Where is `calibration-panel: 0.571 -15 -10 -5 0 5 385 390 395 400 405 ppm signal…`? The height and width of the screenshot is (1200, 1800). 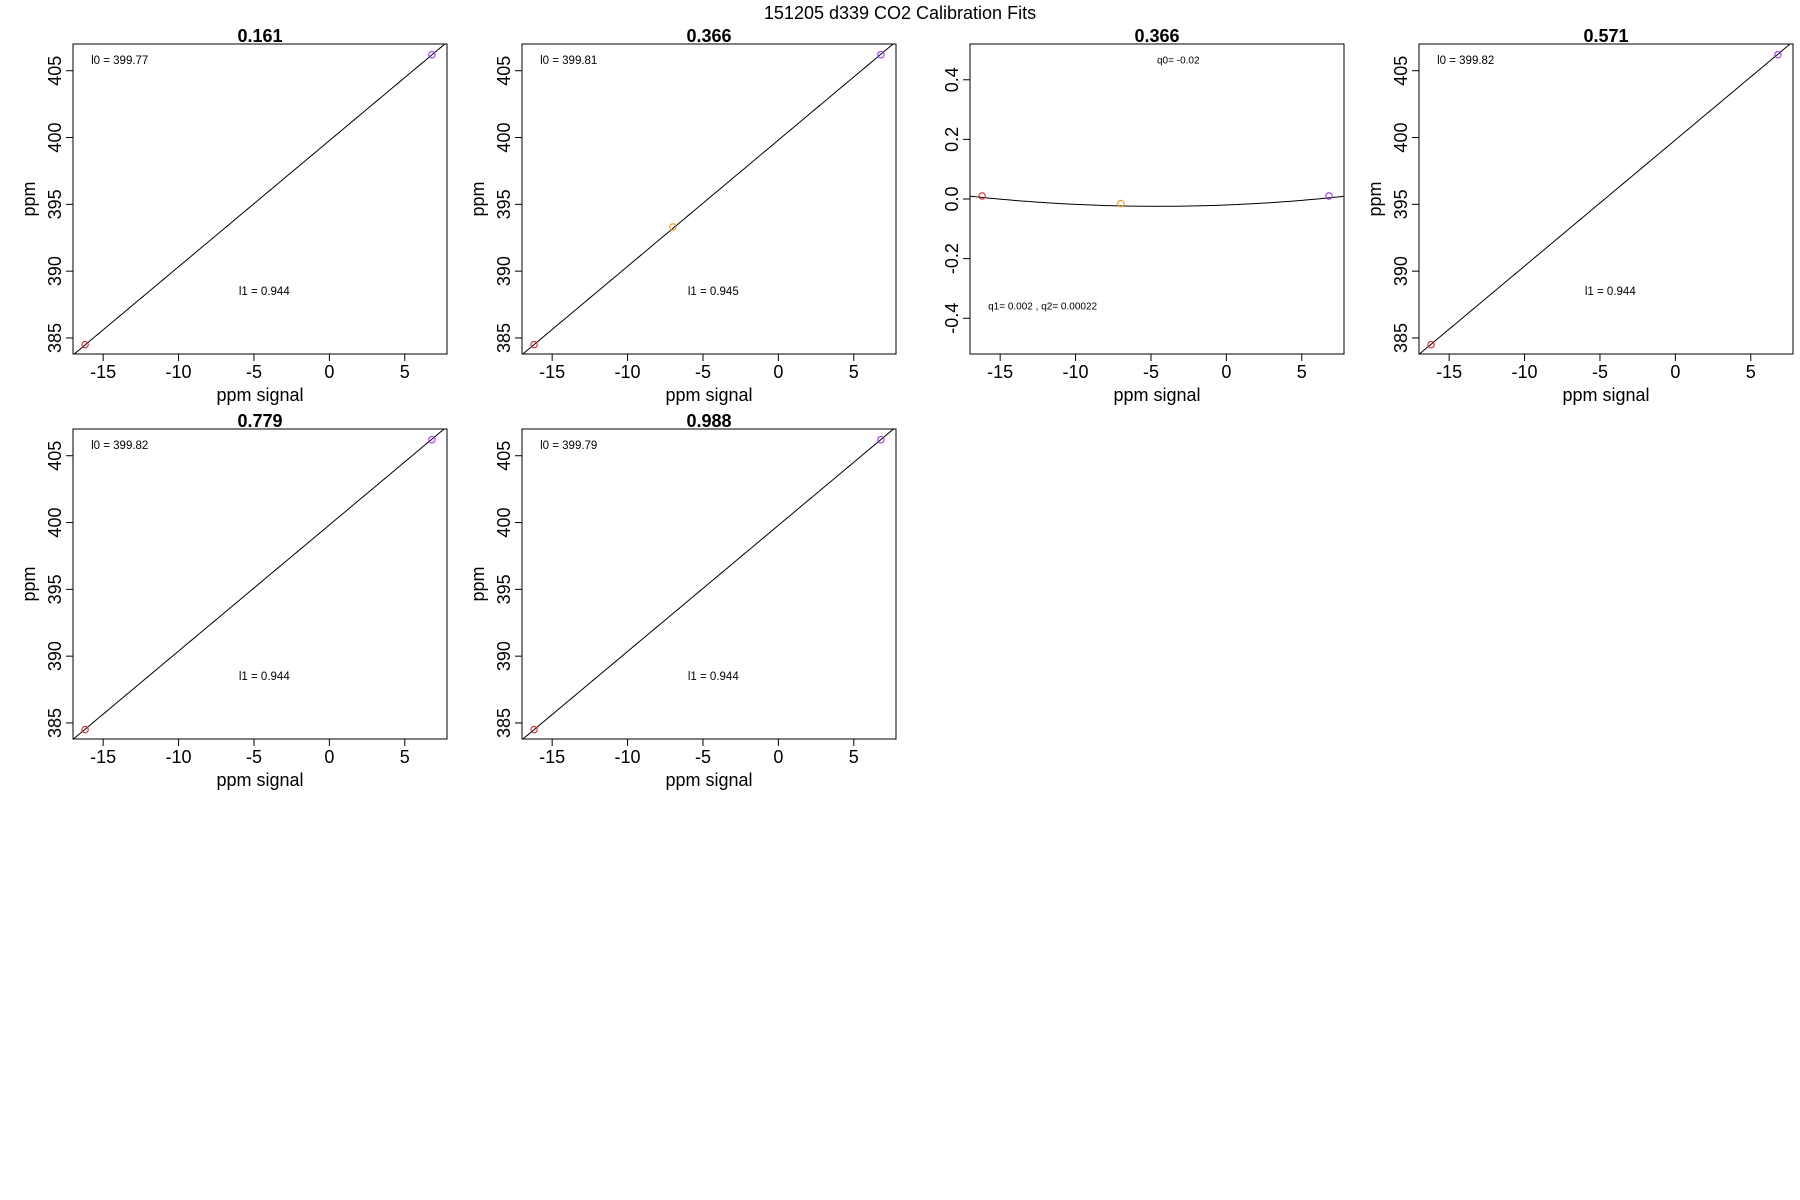
calibration-panel: 0.571 -15 -10 -5 0 5 385 390 395 400 405 ppm signal… is located at coordinates (1579, 215).